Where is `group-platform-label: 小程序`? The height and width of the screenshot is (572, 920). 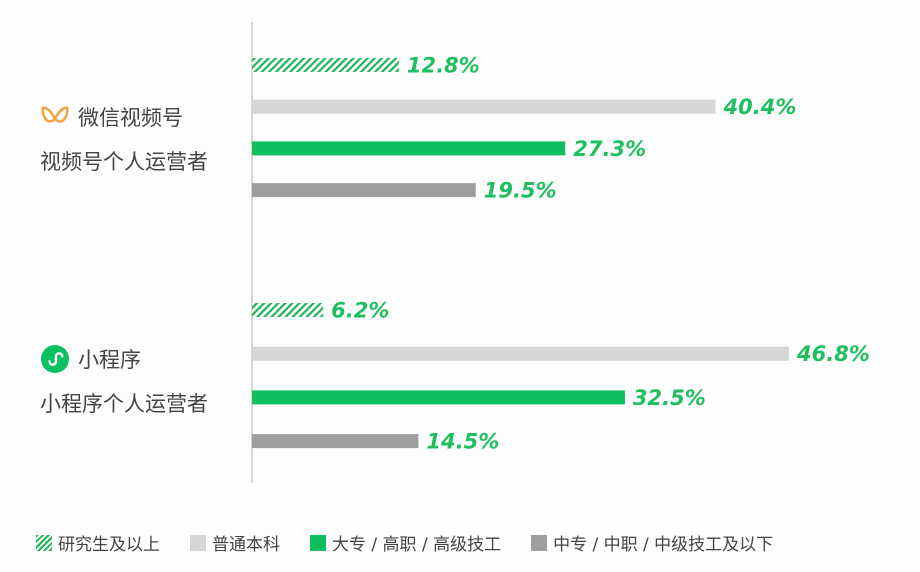
group-platform-label: 小程序 is located at coordinates (109, 360).